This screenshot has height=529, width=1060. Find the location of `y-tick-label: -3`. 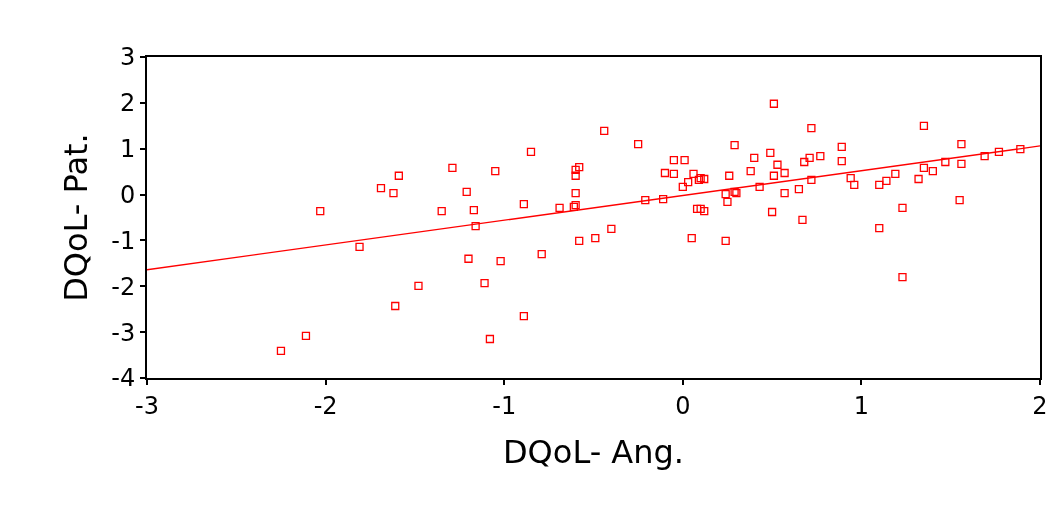

y-tick-label: -3 is located at coordinates (123, 332).